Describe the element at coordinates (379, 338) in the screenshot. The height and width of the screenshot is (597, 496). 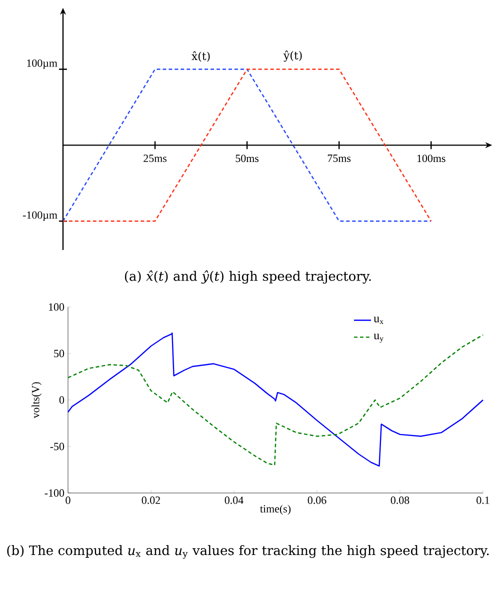
I see `legend-label: u$_{y}$` at that location.